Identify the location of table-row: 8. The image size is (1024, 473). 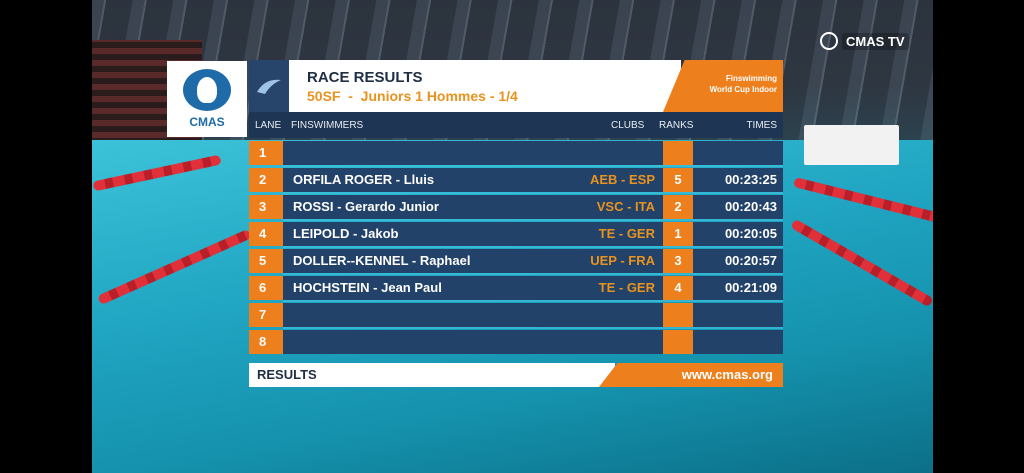
(516, 342).